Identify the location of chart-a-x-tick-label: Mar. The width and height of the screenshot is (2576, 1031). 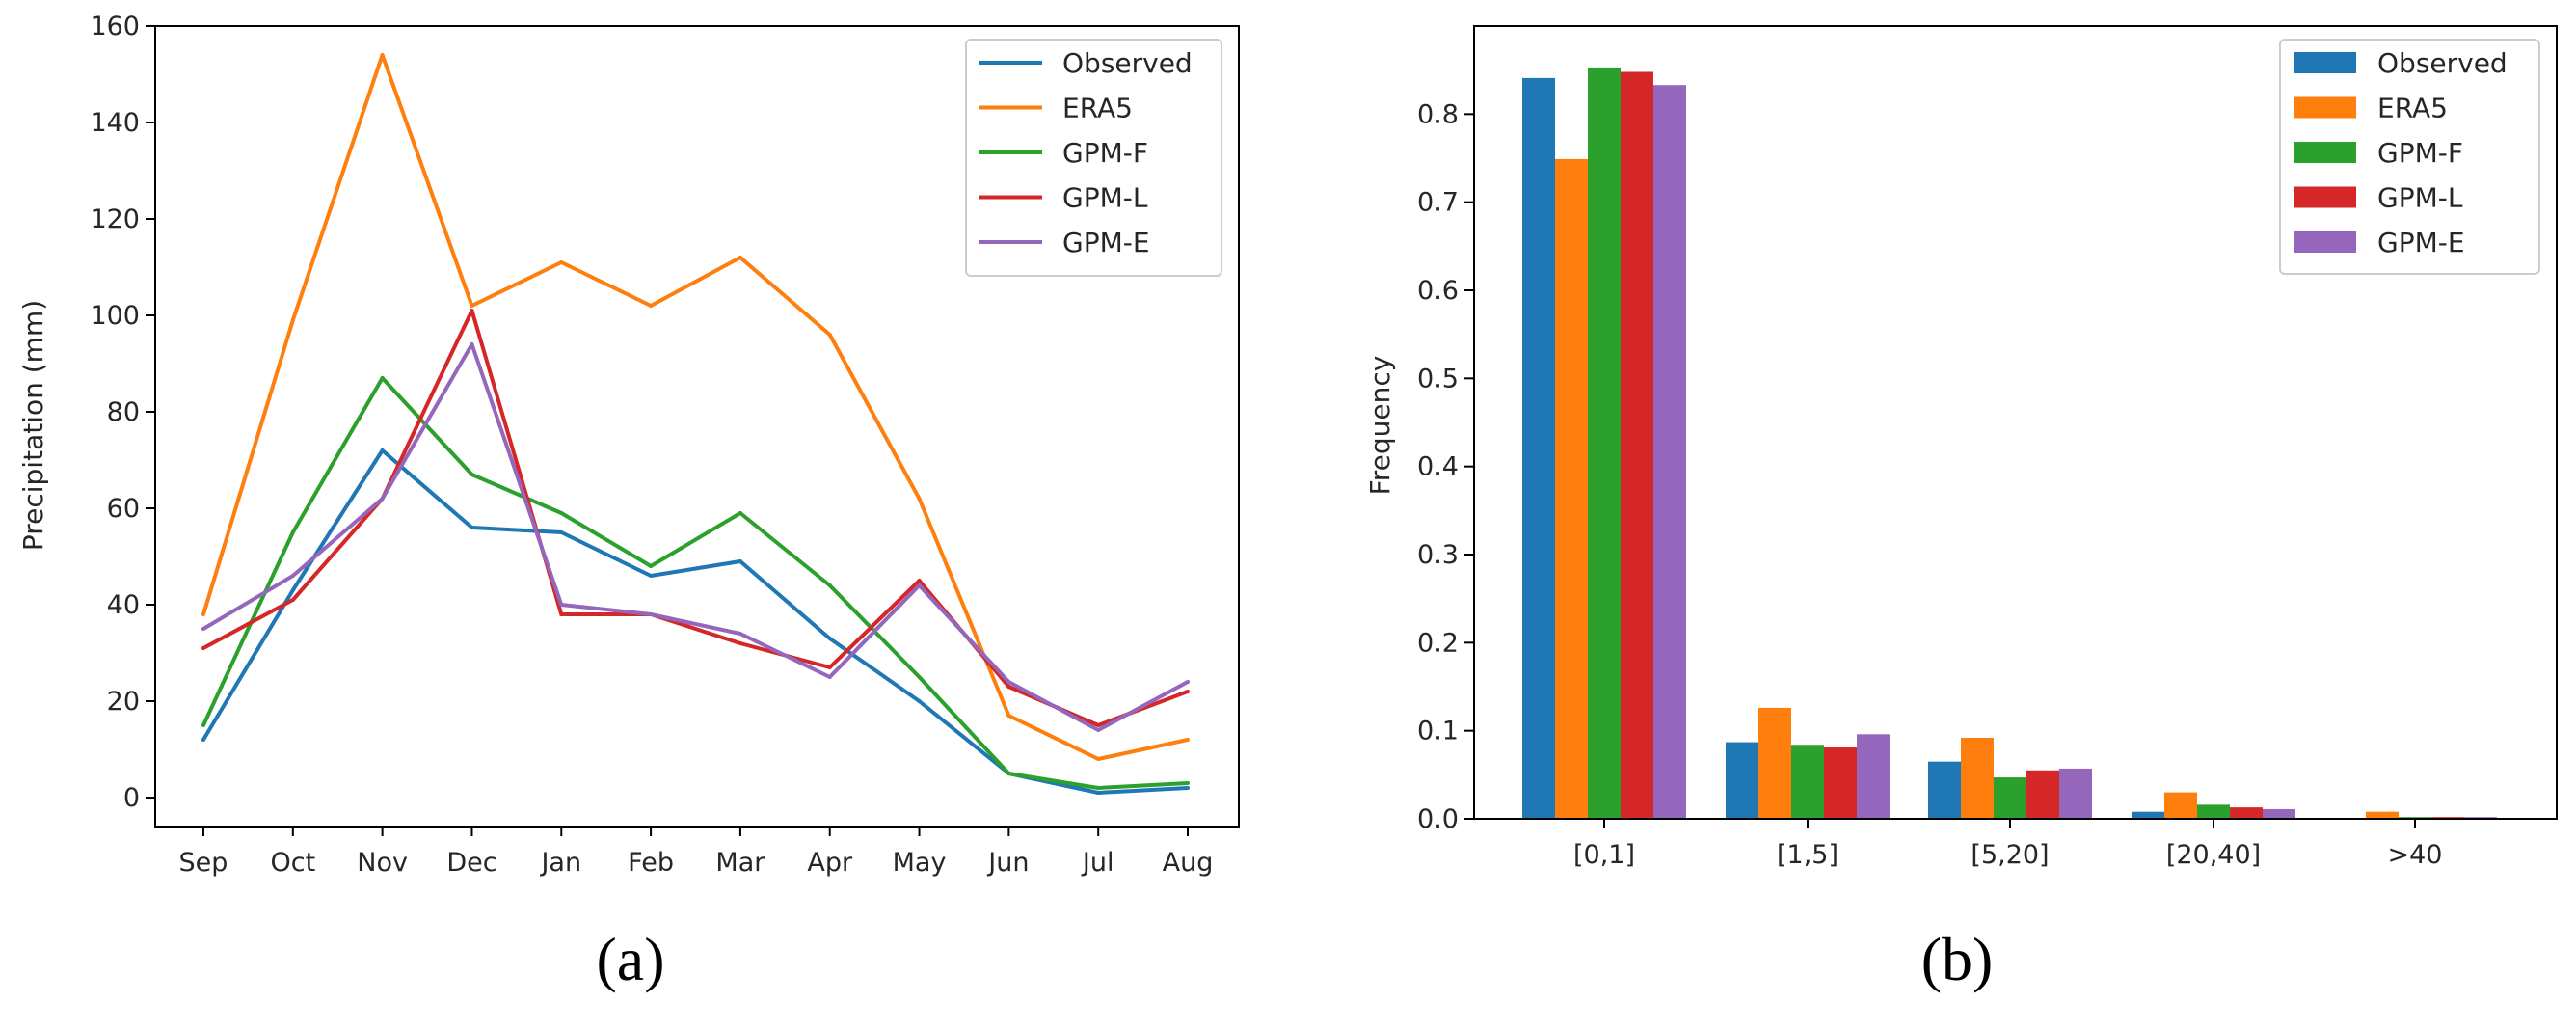
(740, 863).